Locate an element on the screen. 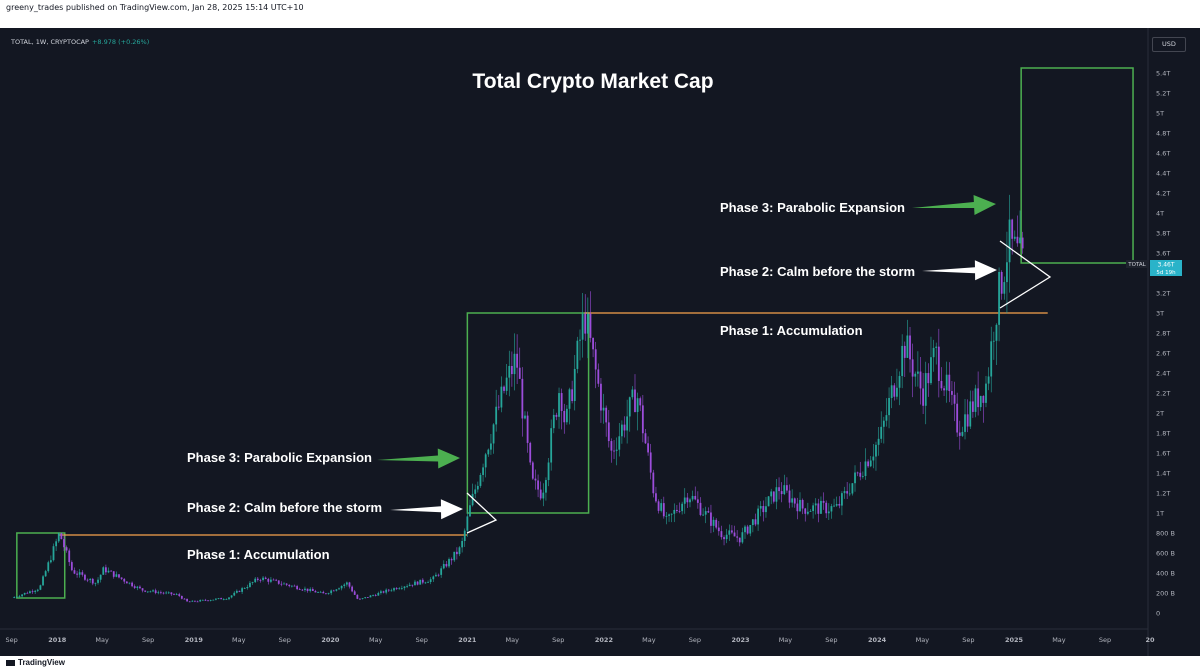  y-tick-label: 2.4T is located at coordinates (1163, 374).